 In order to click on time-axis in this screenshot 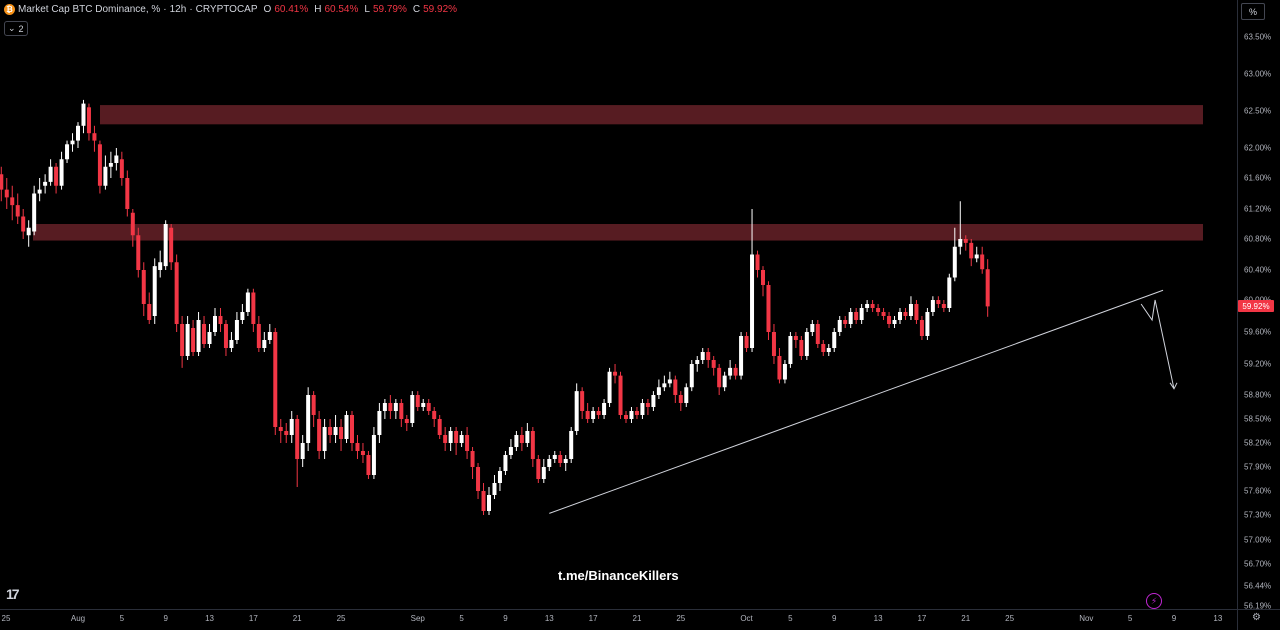, I will do `click(618, 619)`.